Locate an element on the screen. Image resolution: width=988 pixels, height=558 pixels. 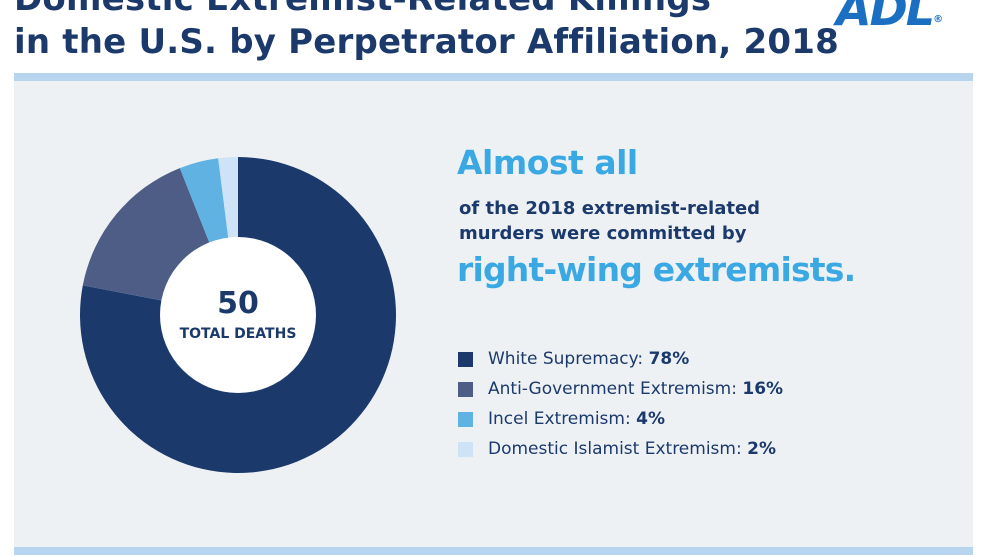
total-deaths-label: TOTAL DEATHS is located at coordinates (238, 334).